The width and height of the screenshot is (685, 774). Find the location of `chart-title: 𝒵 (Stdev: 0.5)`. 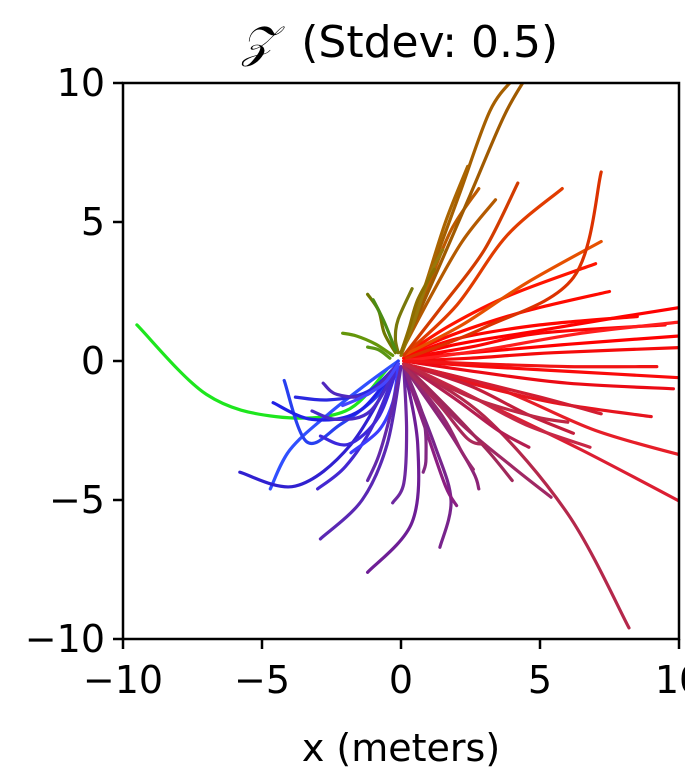

chart-title: 𝒵 (Stdev: 0.5) is located at coordinates (399, 42).